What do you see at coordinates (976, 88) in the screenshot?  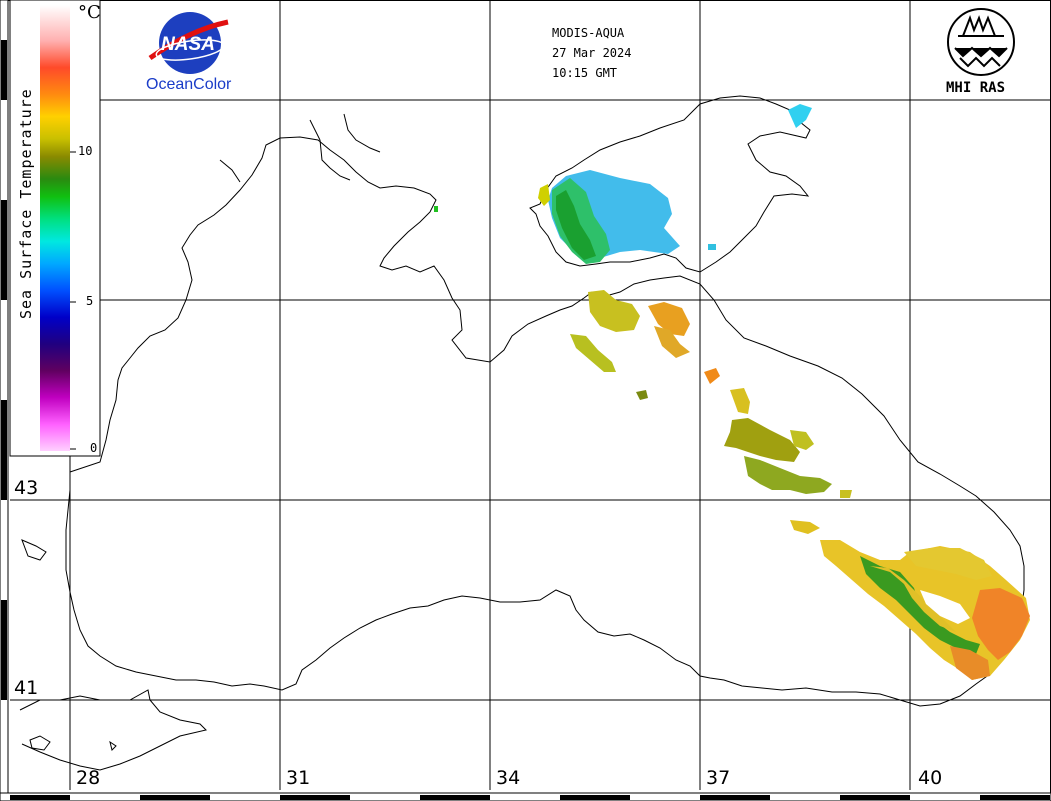 I see `mhi-label: MHI RAS` at bounding box center [976, 88].